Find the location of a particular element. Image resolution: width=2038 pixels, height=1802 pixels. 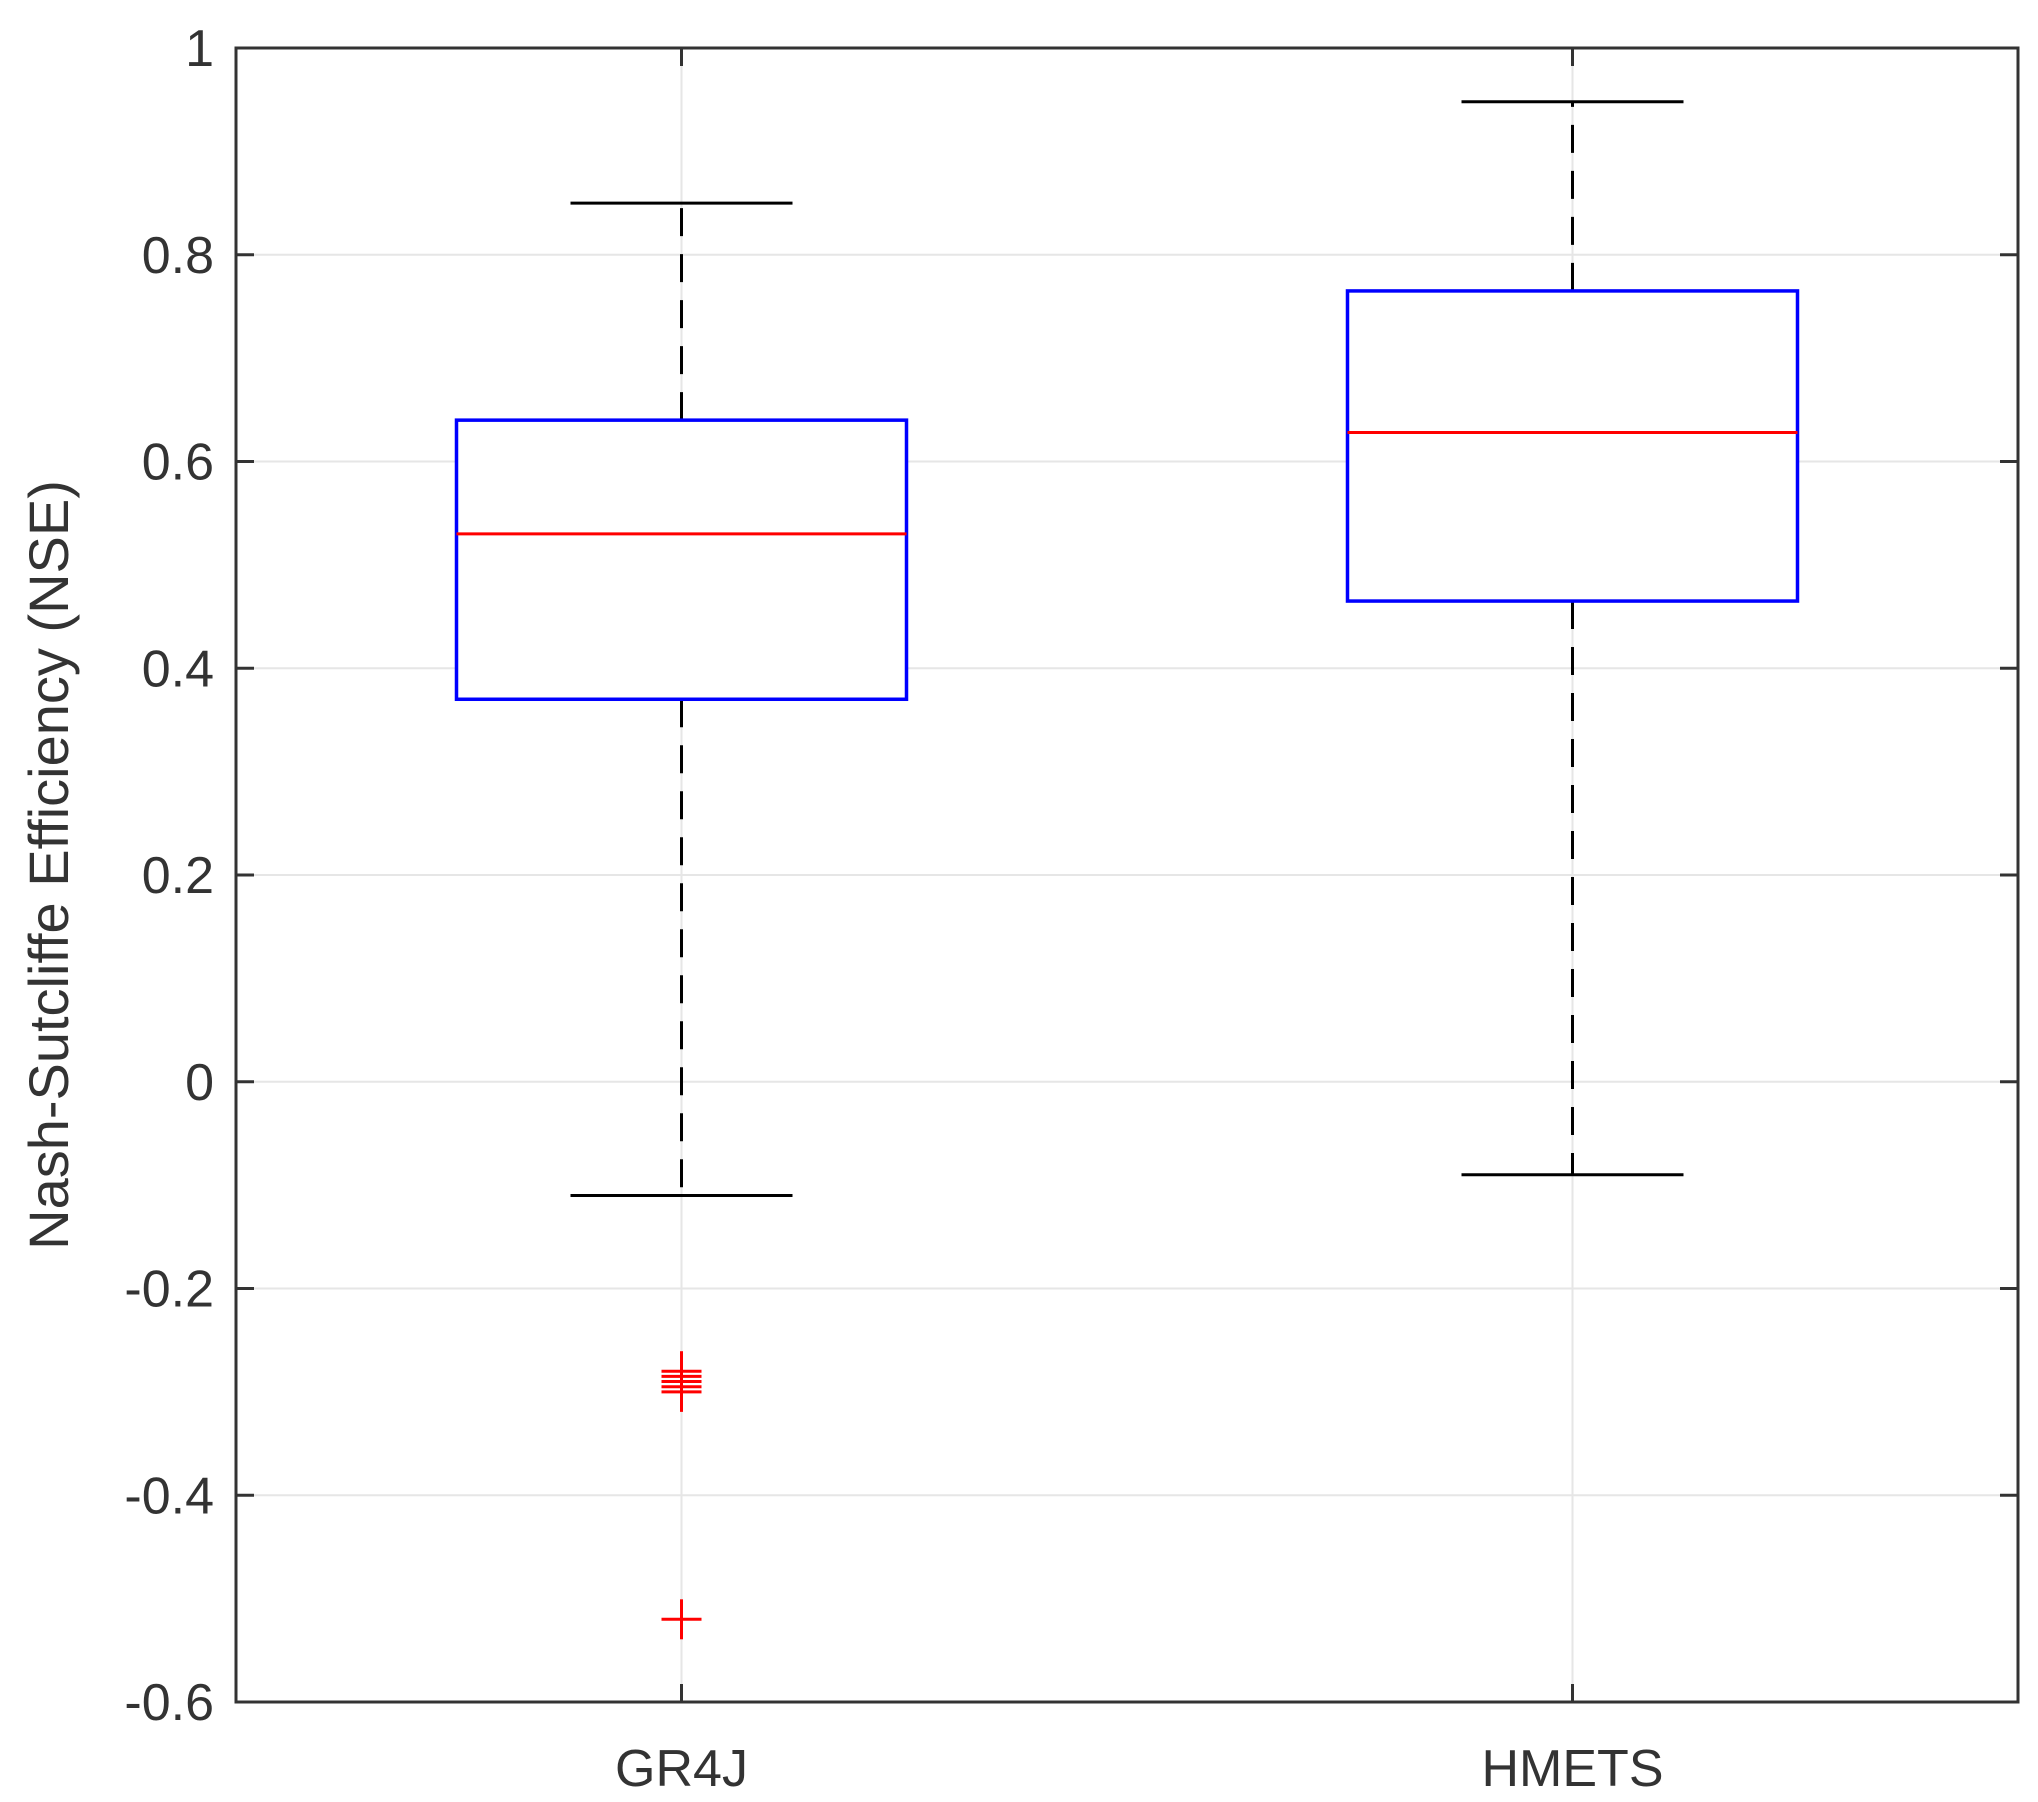

y-tick-label: -0.6 is located at coordinates (169, 1703).